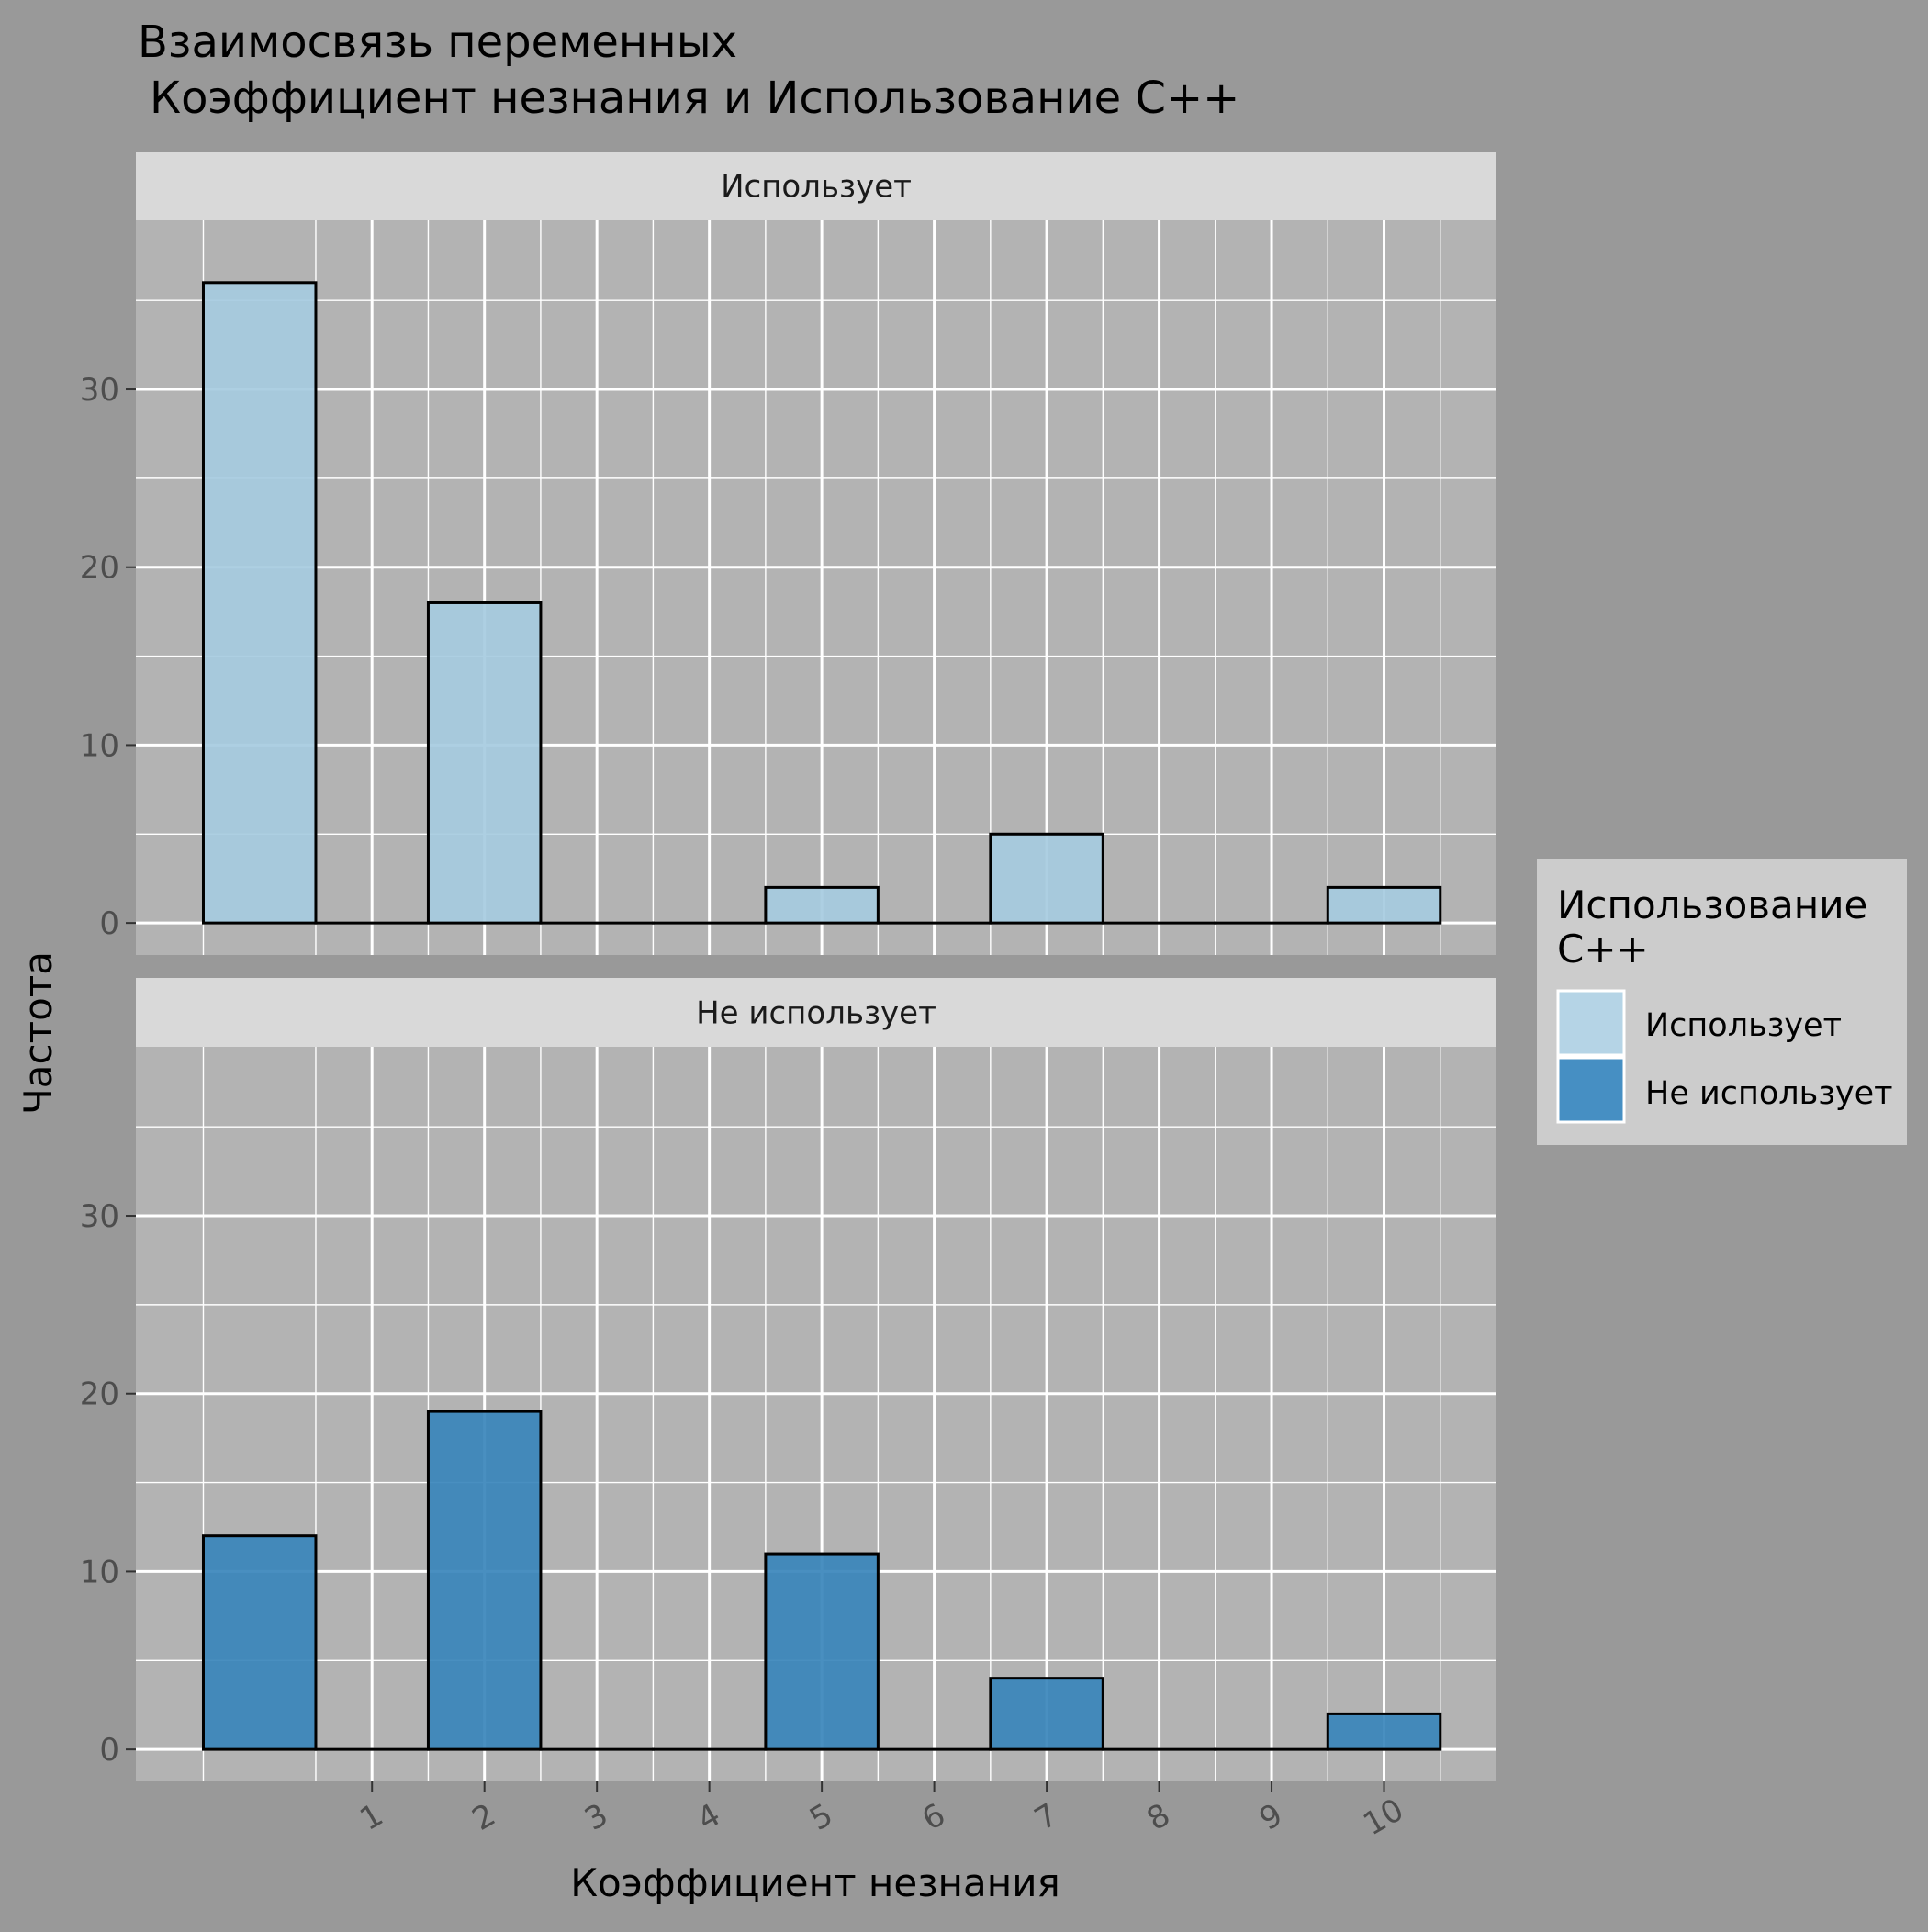 This screenshot has height=1932, width=1928. What do you see at coordinates (1743, 1025) in the screenshot?
I see `legend-entry-uses: Использует` at bounding box center [1743, 1025].